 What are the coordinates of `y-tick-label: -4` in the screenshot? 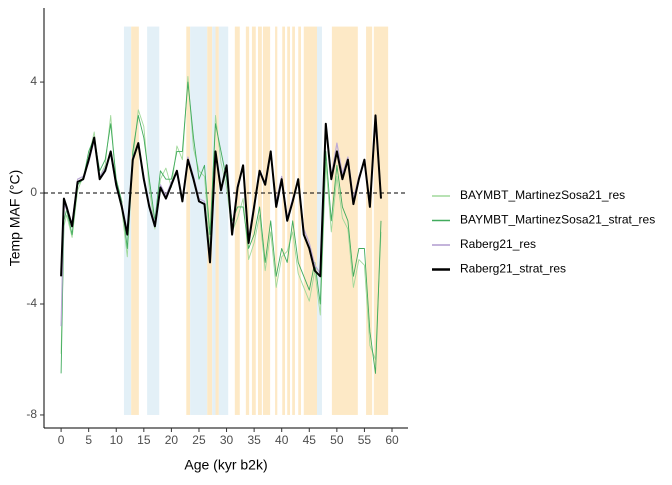 It's located at (31, 303).